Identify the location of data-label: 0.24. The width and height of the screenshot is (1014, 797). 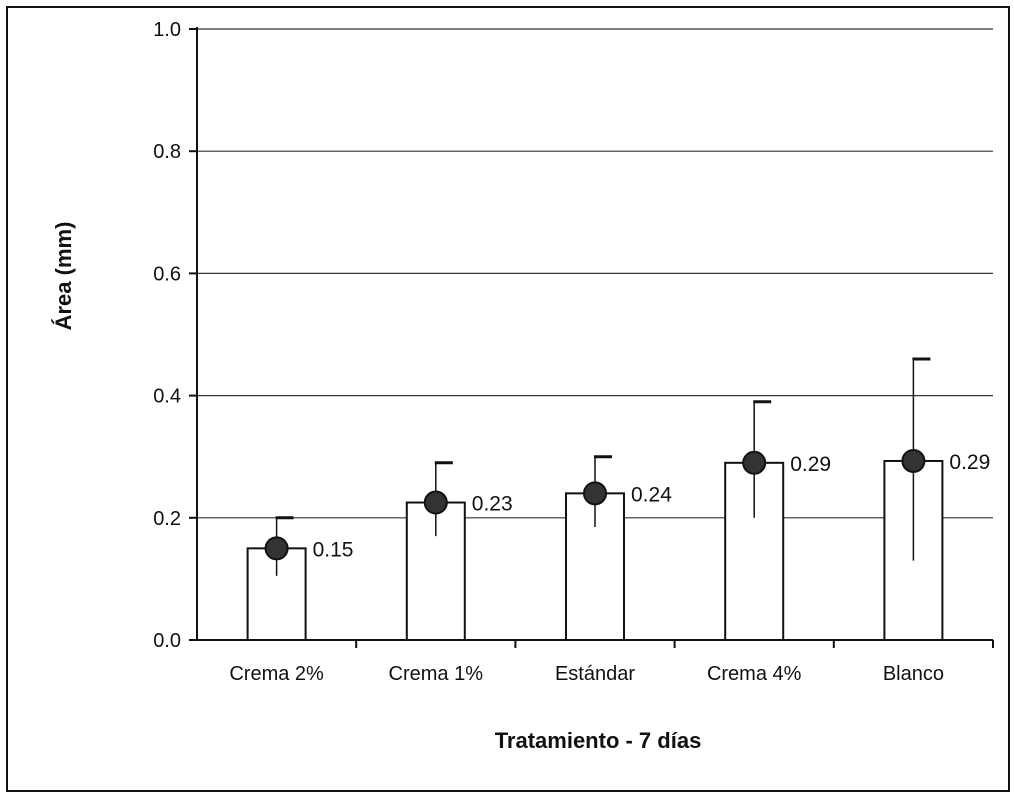
(651, 494).